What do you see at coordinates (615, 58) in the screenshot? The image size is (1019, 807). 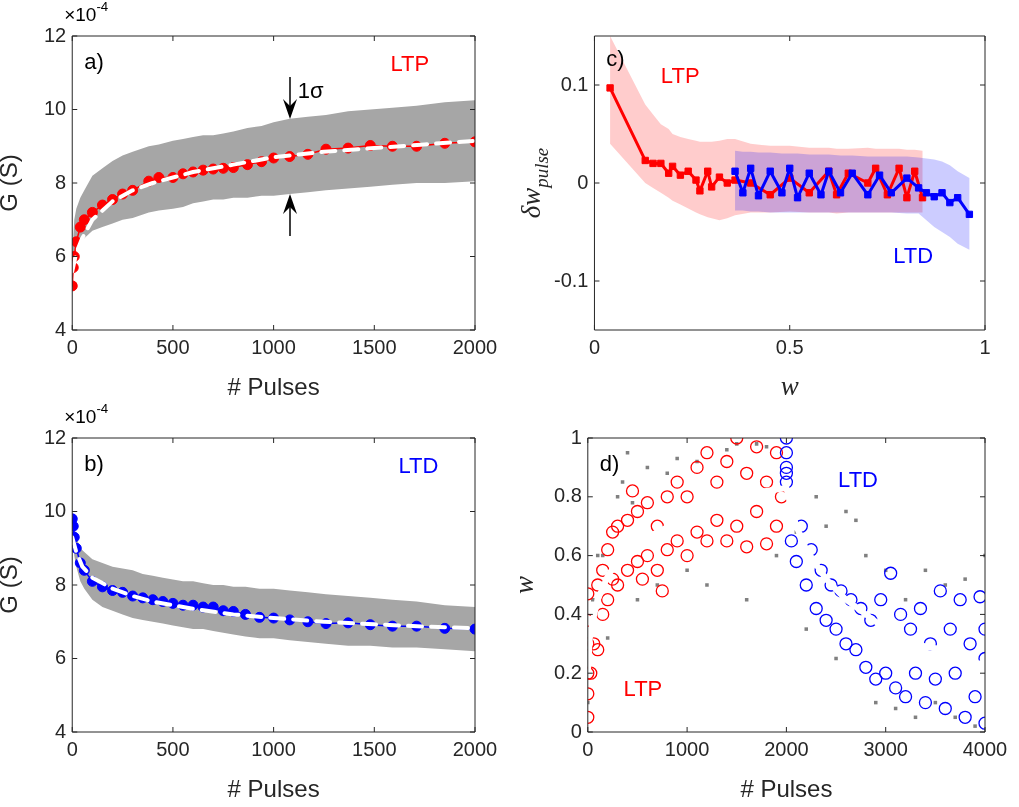 I see `annotation: c)` at bounding box center [615, 58].